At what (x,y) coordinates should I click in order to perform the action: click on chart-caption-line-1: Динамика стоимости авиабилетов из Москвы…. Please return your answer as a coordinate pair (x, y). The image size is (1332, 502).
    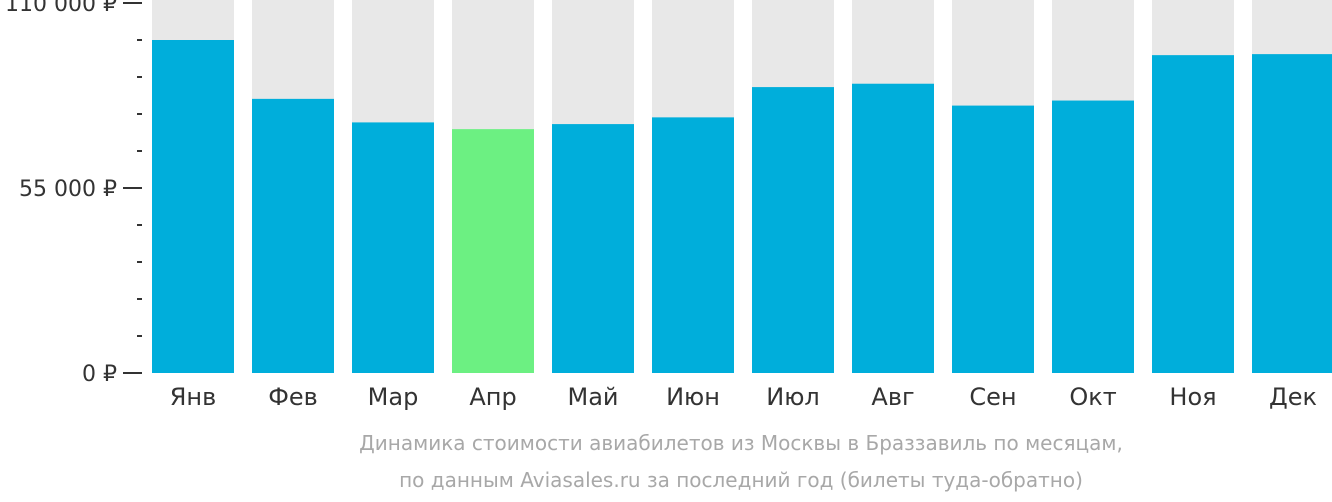
    Looking at the image, I should click on (741, 443).